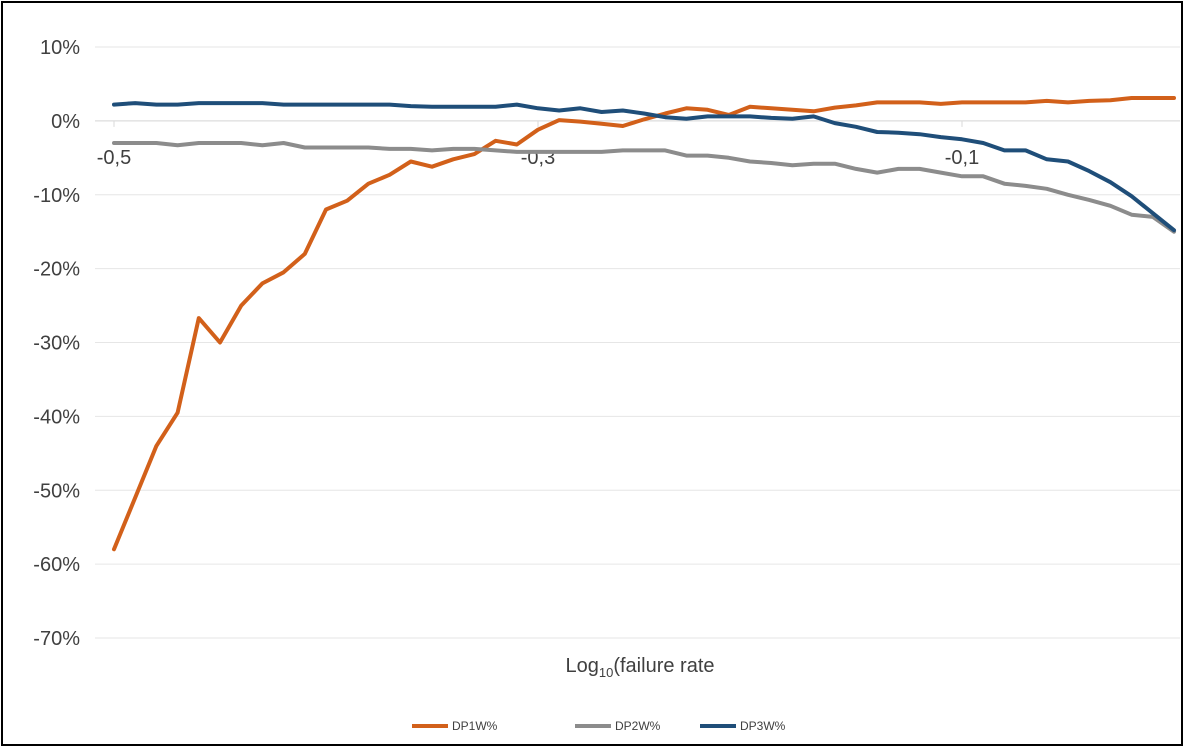 The width and height of the screenshot is (1186, 746). What do you see at coordinates (56, 270) in the screenshot?
I see `y-tick-label: -20%` at bounding box center [56, 270].